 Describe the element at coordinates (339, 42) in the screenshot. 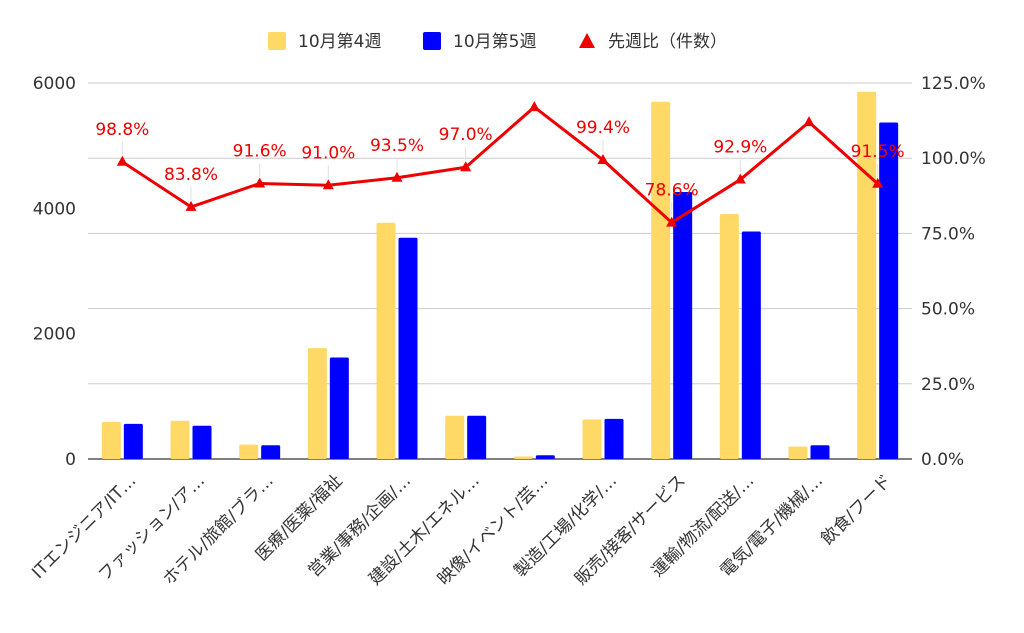

I see `legend-label: 10月第4週` at that location.